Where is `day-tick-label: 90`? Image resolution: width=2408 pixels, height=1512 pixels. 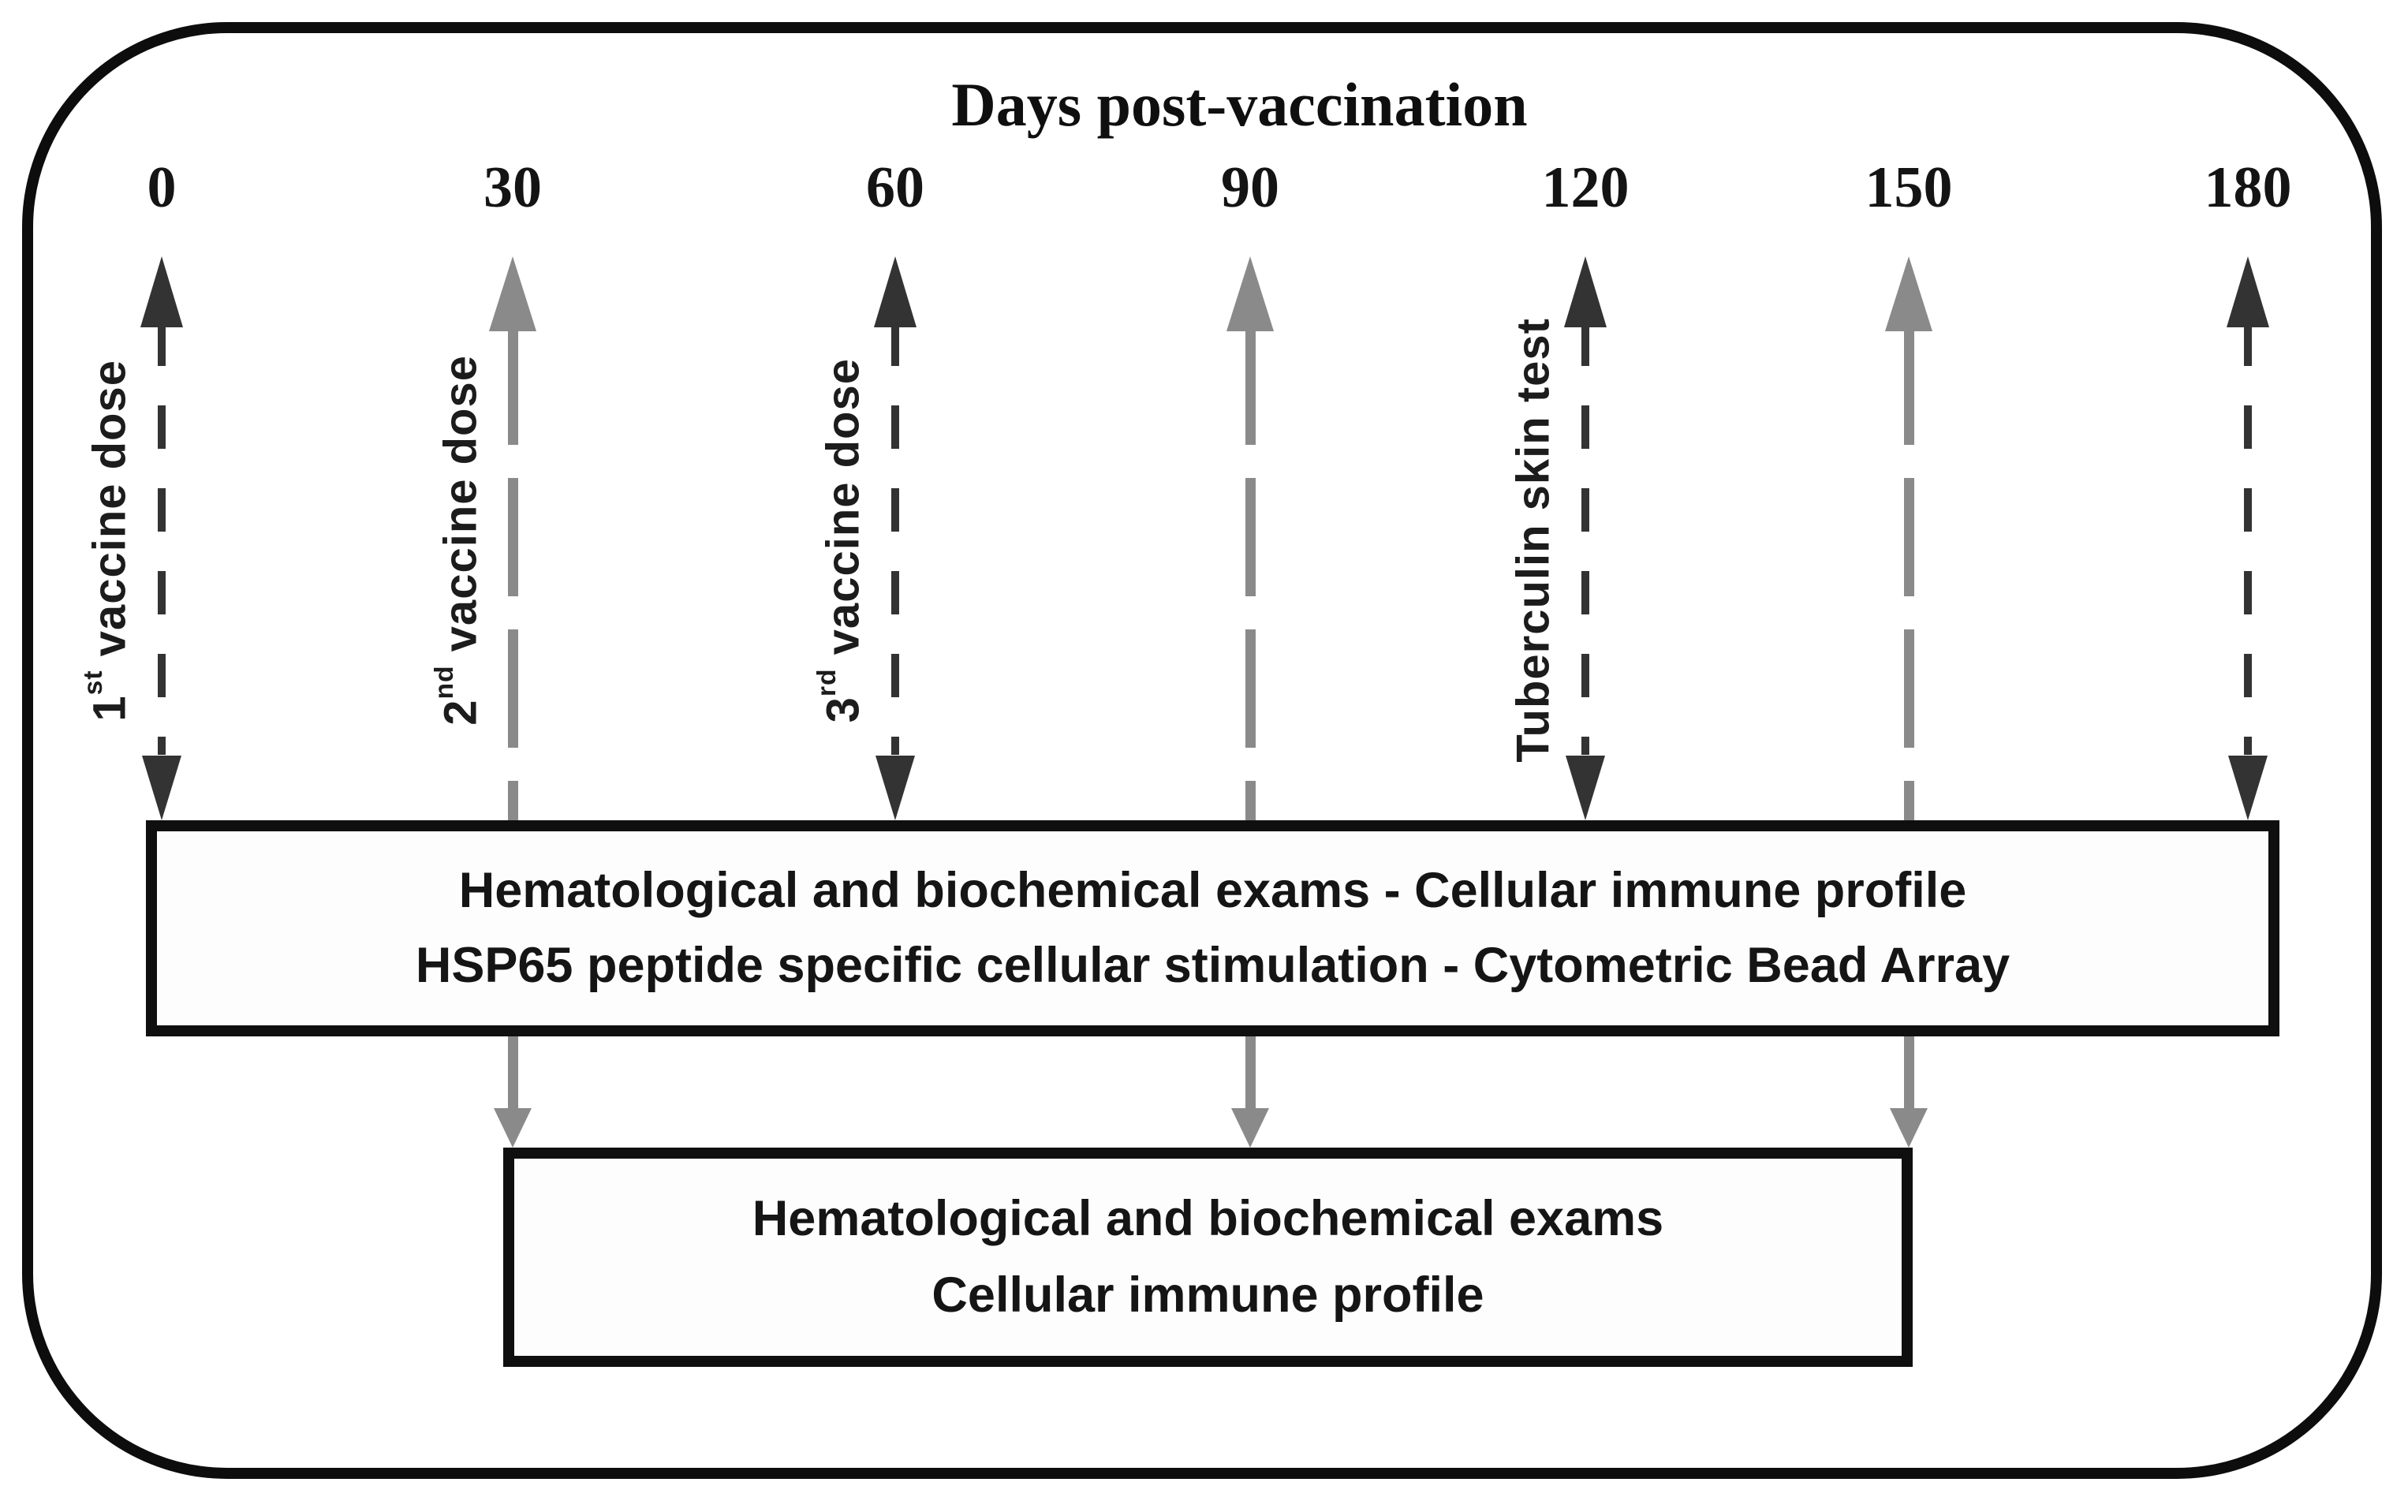 day-tick-label: 90 is located at coordinates (1250, 187).